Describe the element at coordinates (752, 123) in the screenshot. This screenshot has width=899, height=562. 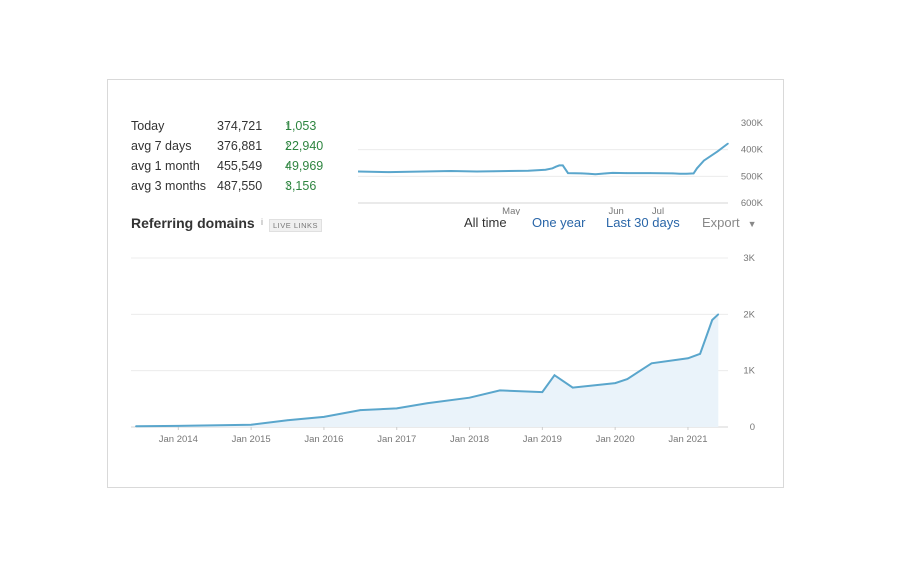
I see `y-tick-label: 300K` at that location.